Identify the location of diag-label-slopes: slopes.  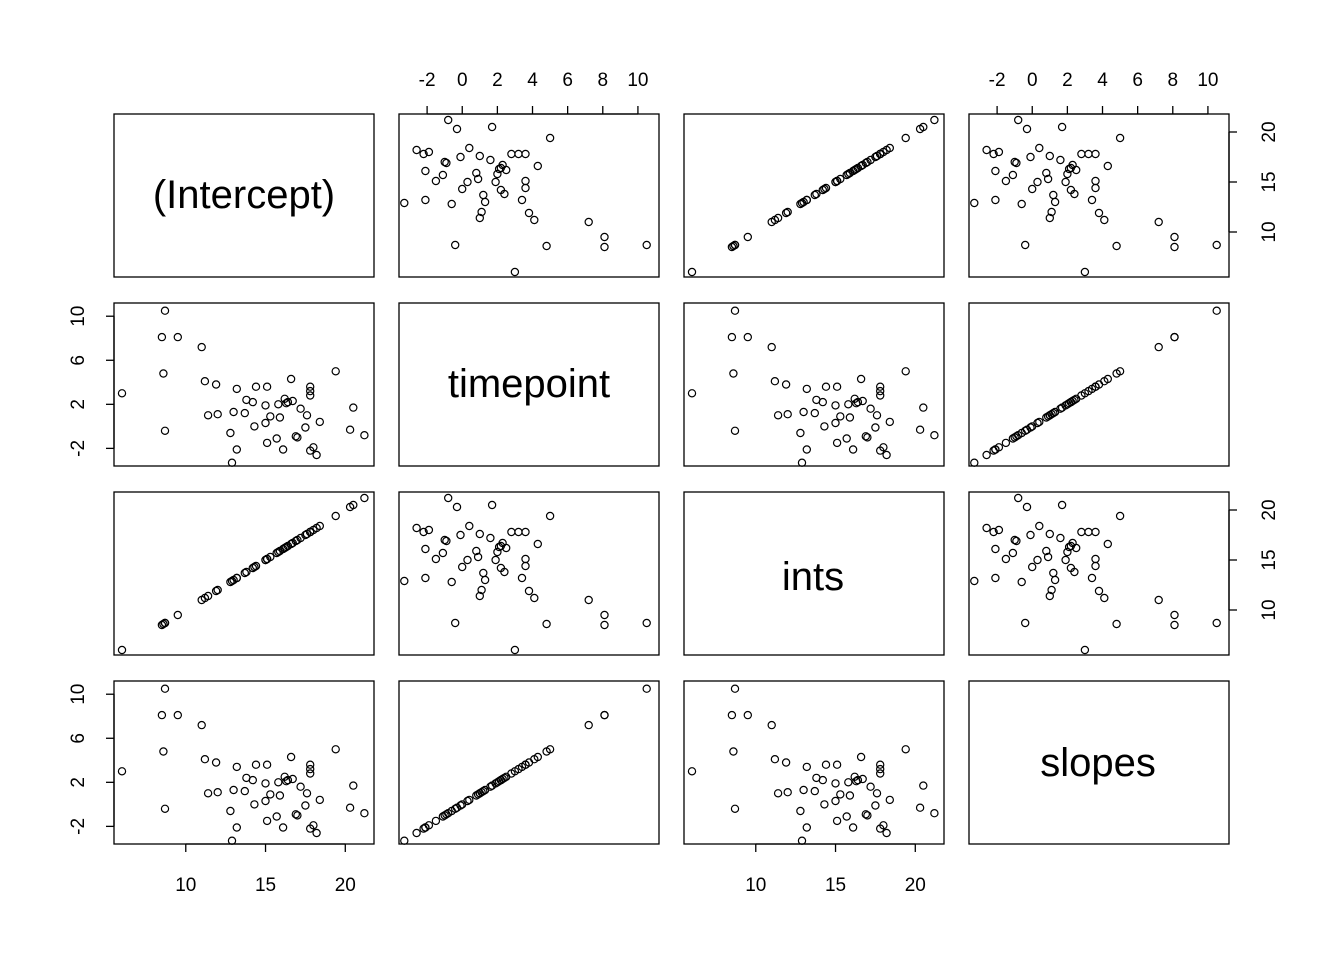
(1098, 763).